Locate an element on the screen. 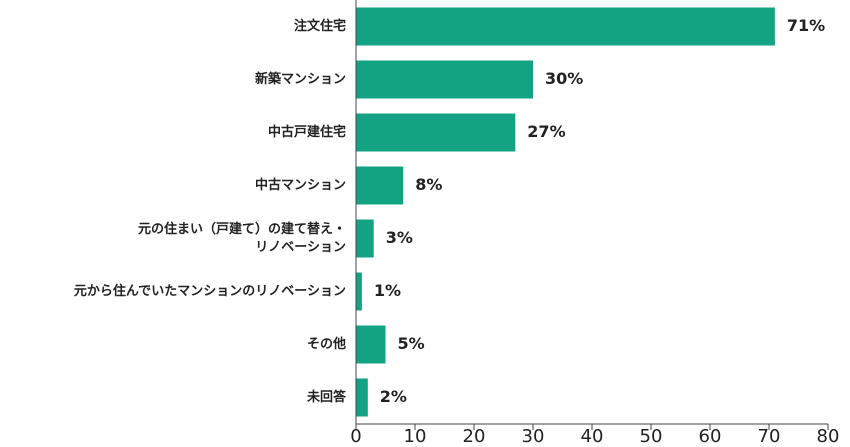  value-label: 27% is located at coordinates (546, 131).